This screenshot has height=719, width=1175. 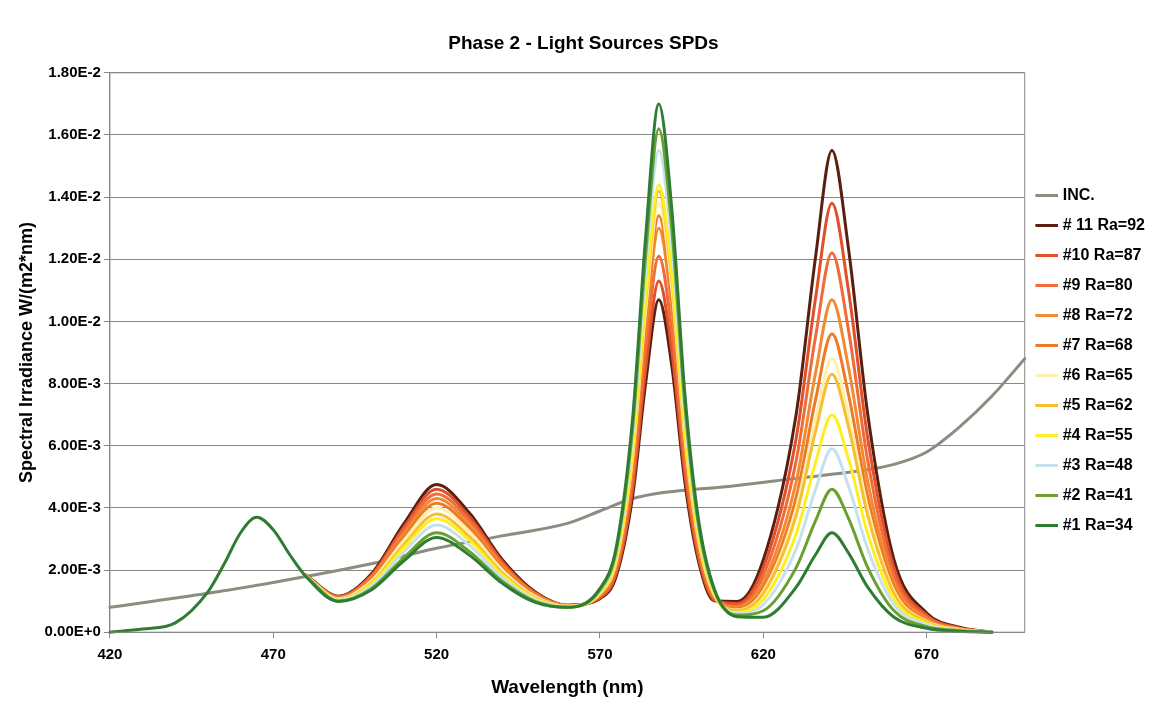 What do you see at coordinates (1078, 194) in the screenshot?
I see `legend-label: INC.` at bounding box center [1078, 194].